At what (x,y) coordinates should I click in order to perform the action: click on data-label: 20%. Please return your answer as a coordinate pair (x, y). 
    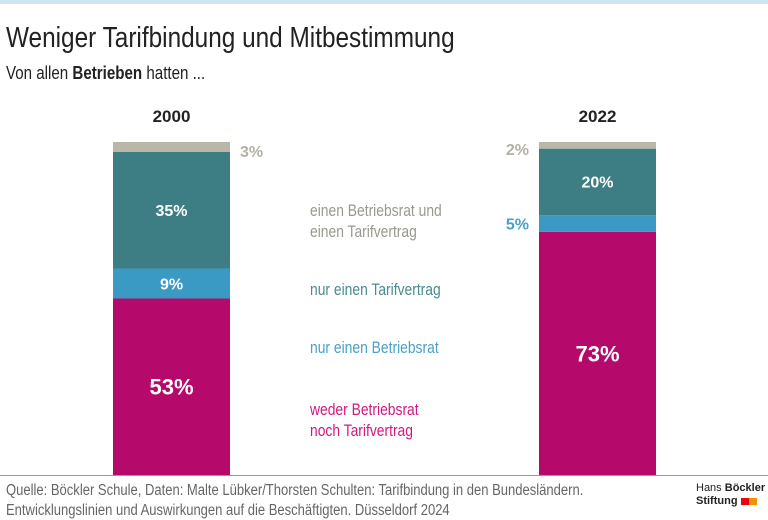
    Looking at the image, I should click on (597, 183).